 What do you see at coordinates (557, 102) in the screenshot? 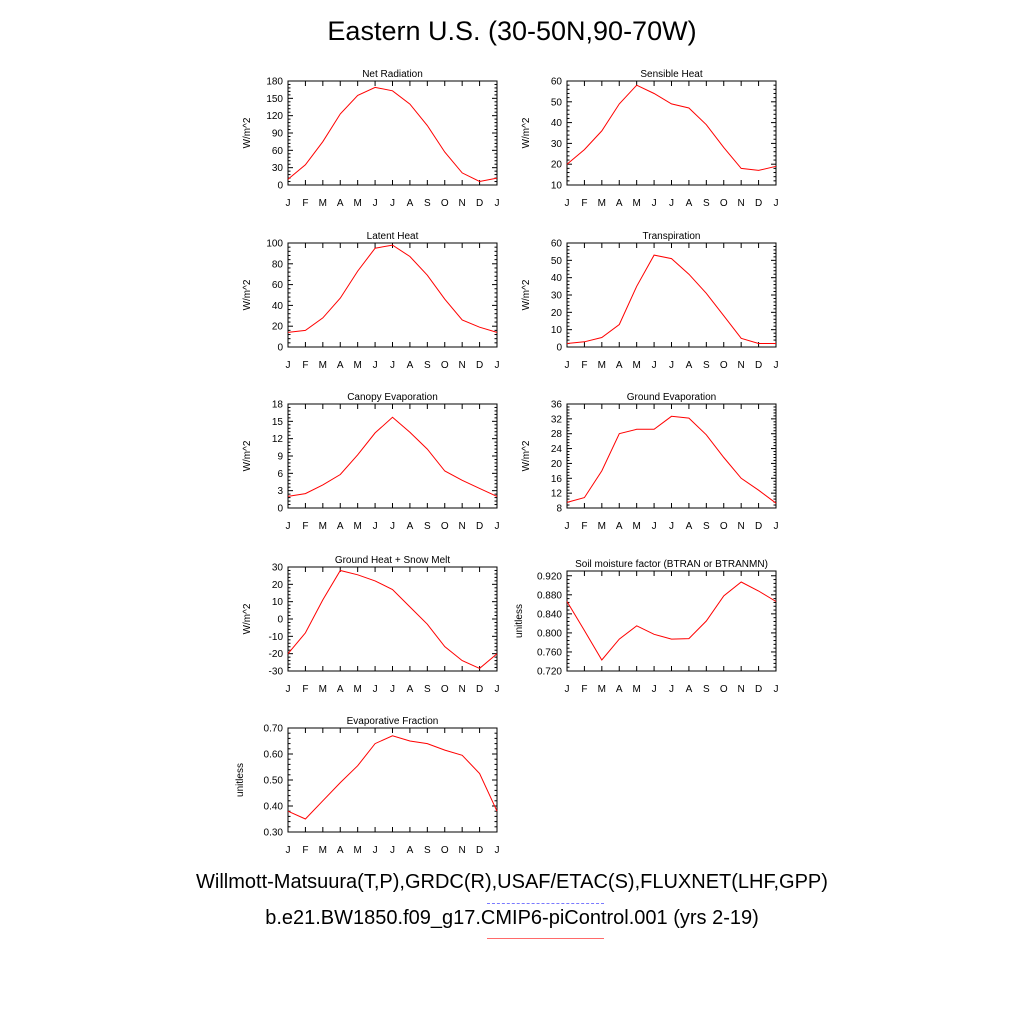
I see `y-tick-label: 50` at bounding box center [557, 102].